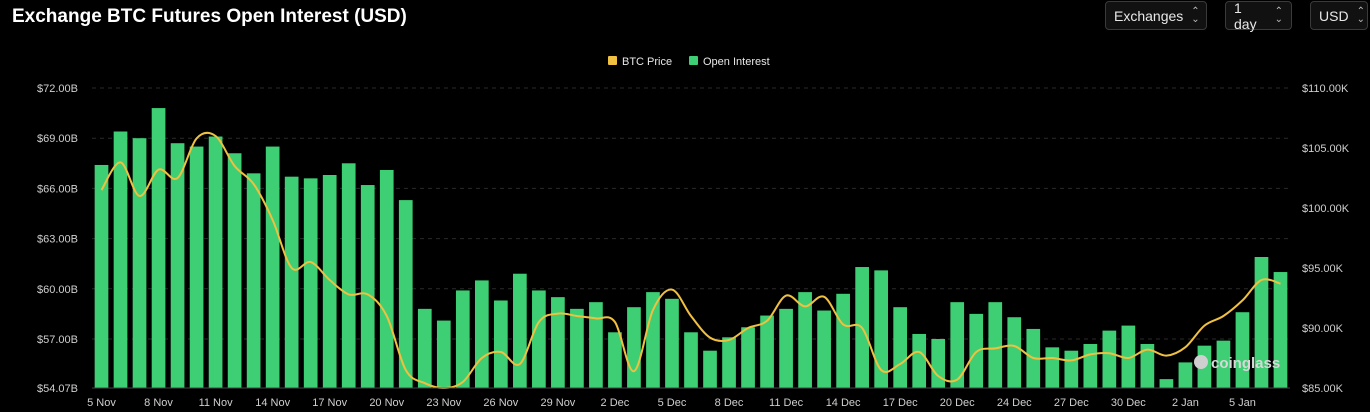 The width and height of the screenshot is (1370, 412). Describe the element at coordinates (57, 139) in the screenshot. I see `y-left-tick-label: $69.00B` at that location.